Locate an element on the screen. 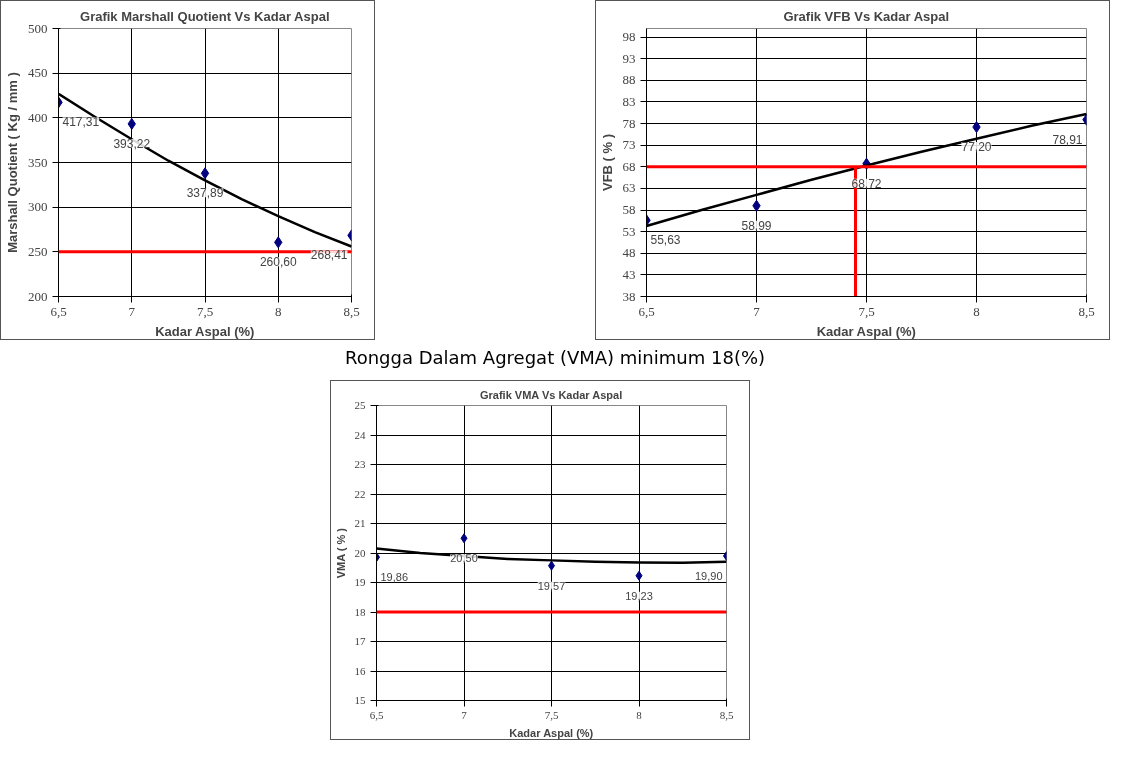 This screenshot has height=778, width=1126. y-tick-label: 16 is located at coordinates (360, 670).